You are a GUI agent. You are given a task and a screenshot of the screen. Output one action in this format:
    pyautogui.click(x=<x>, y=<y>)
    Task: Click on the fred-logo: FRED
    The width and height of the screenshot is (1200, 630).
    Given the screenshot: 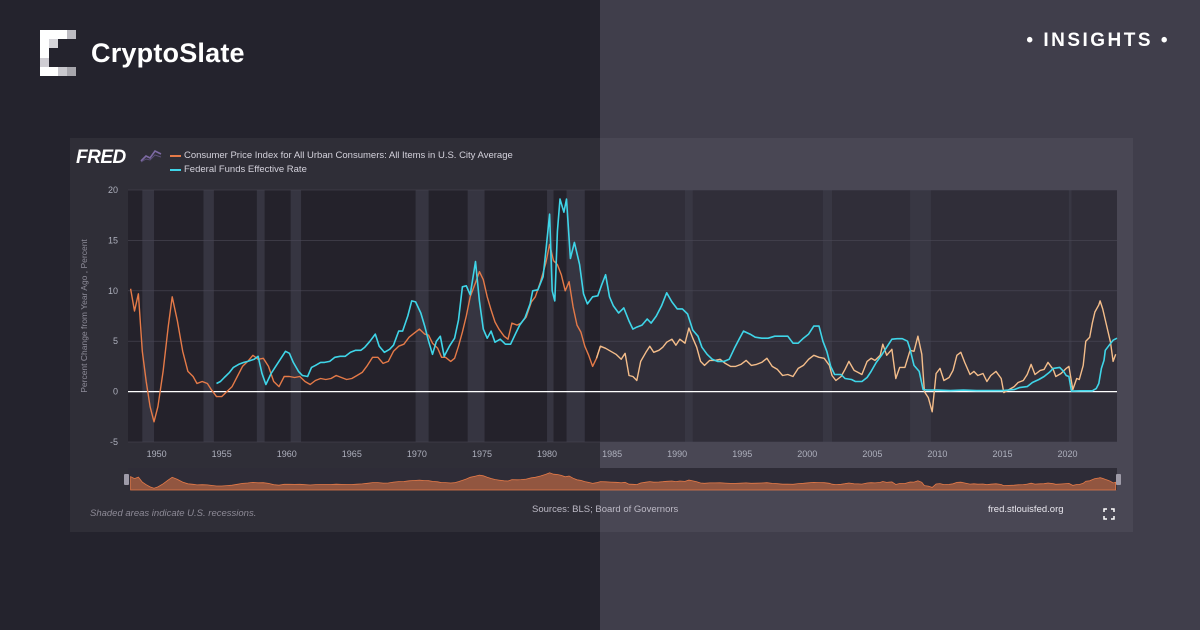 What is the action you would take?
    pyautogui.click(x=101, y=157)
    